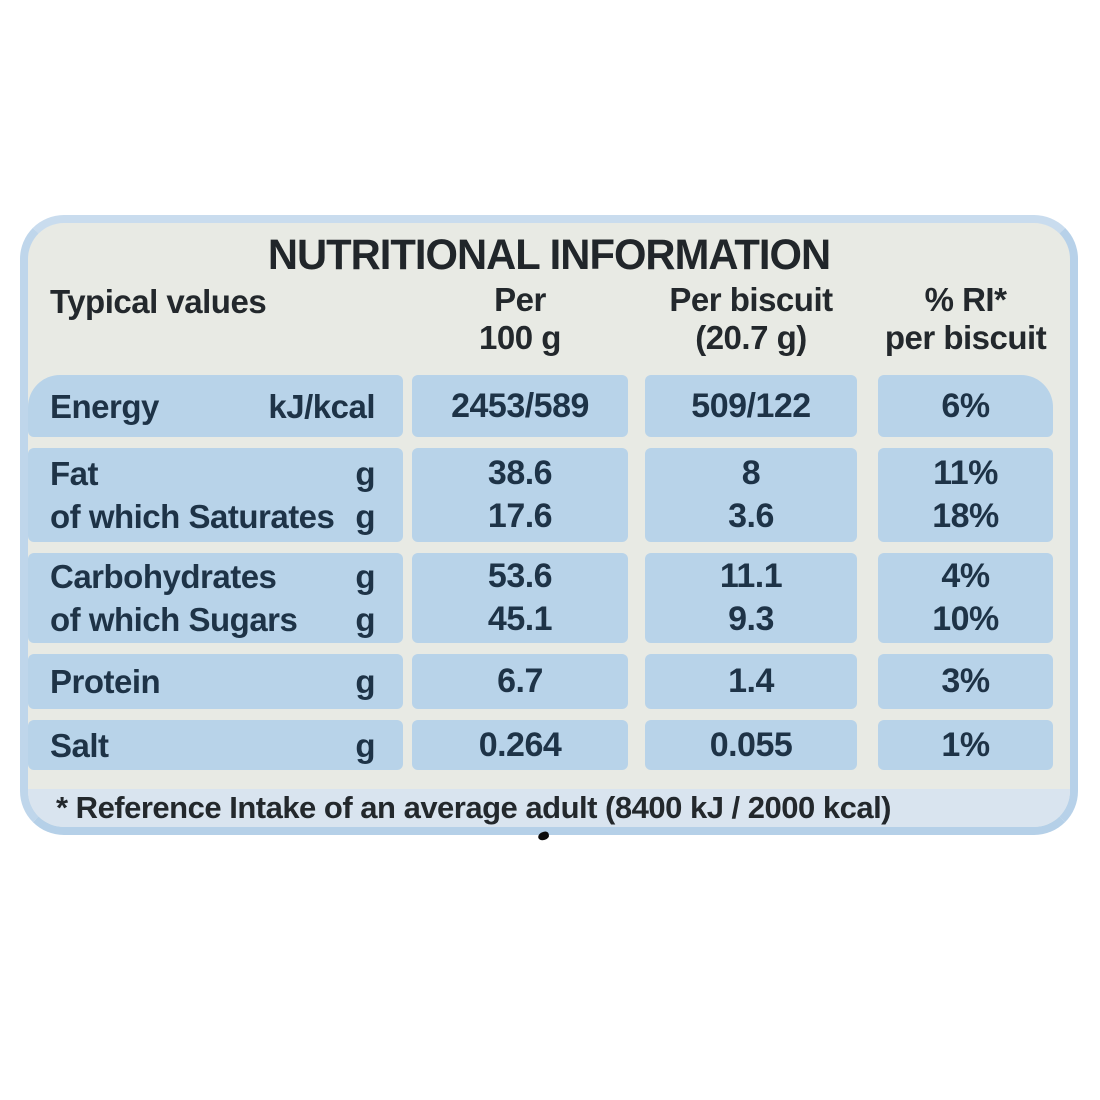 The height and width of the screenshot is (1100, 1100). What do you see at coordinates (104, 406) in the screenshot?
I see `row-label: Energy` at bounding box center [104, 406].